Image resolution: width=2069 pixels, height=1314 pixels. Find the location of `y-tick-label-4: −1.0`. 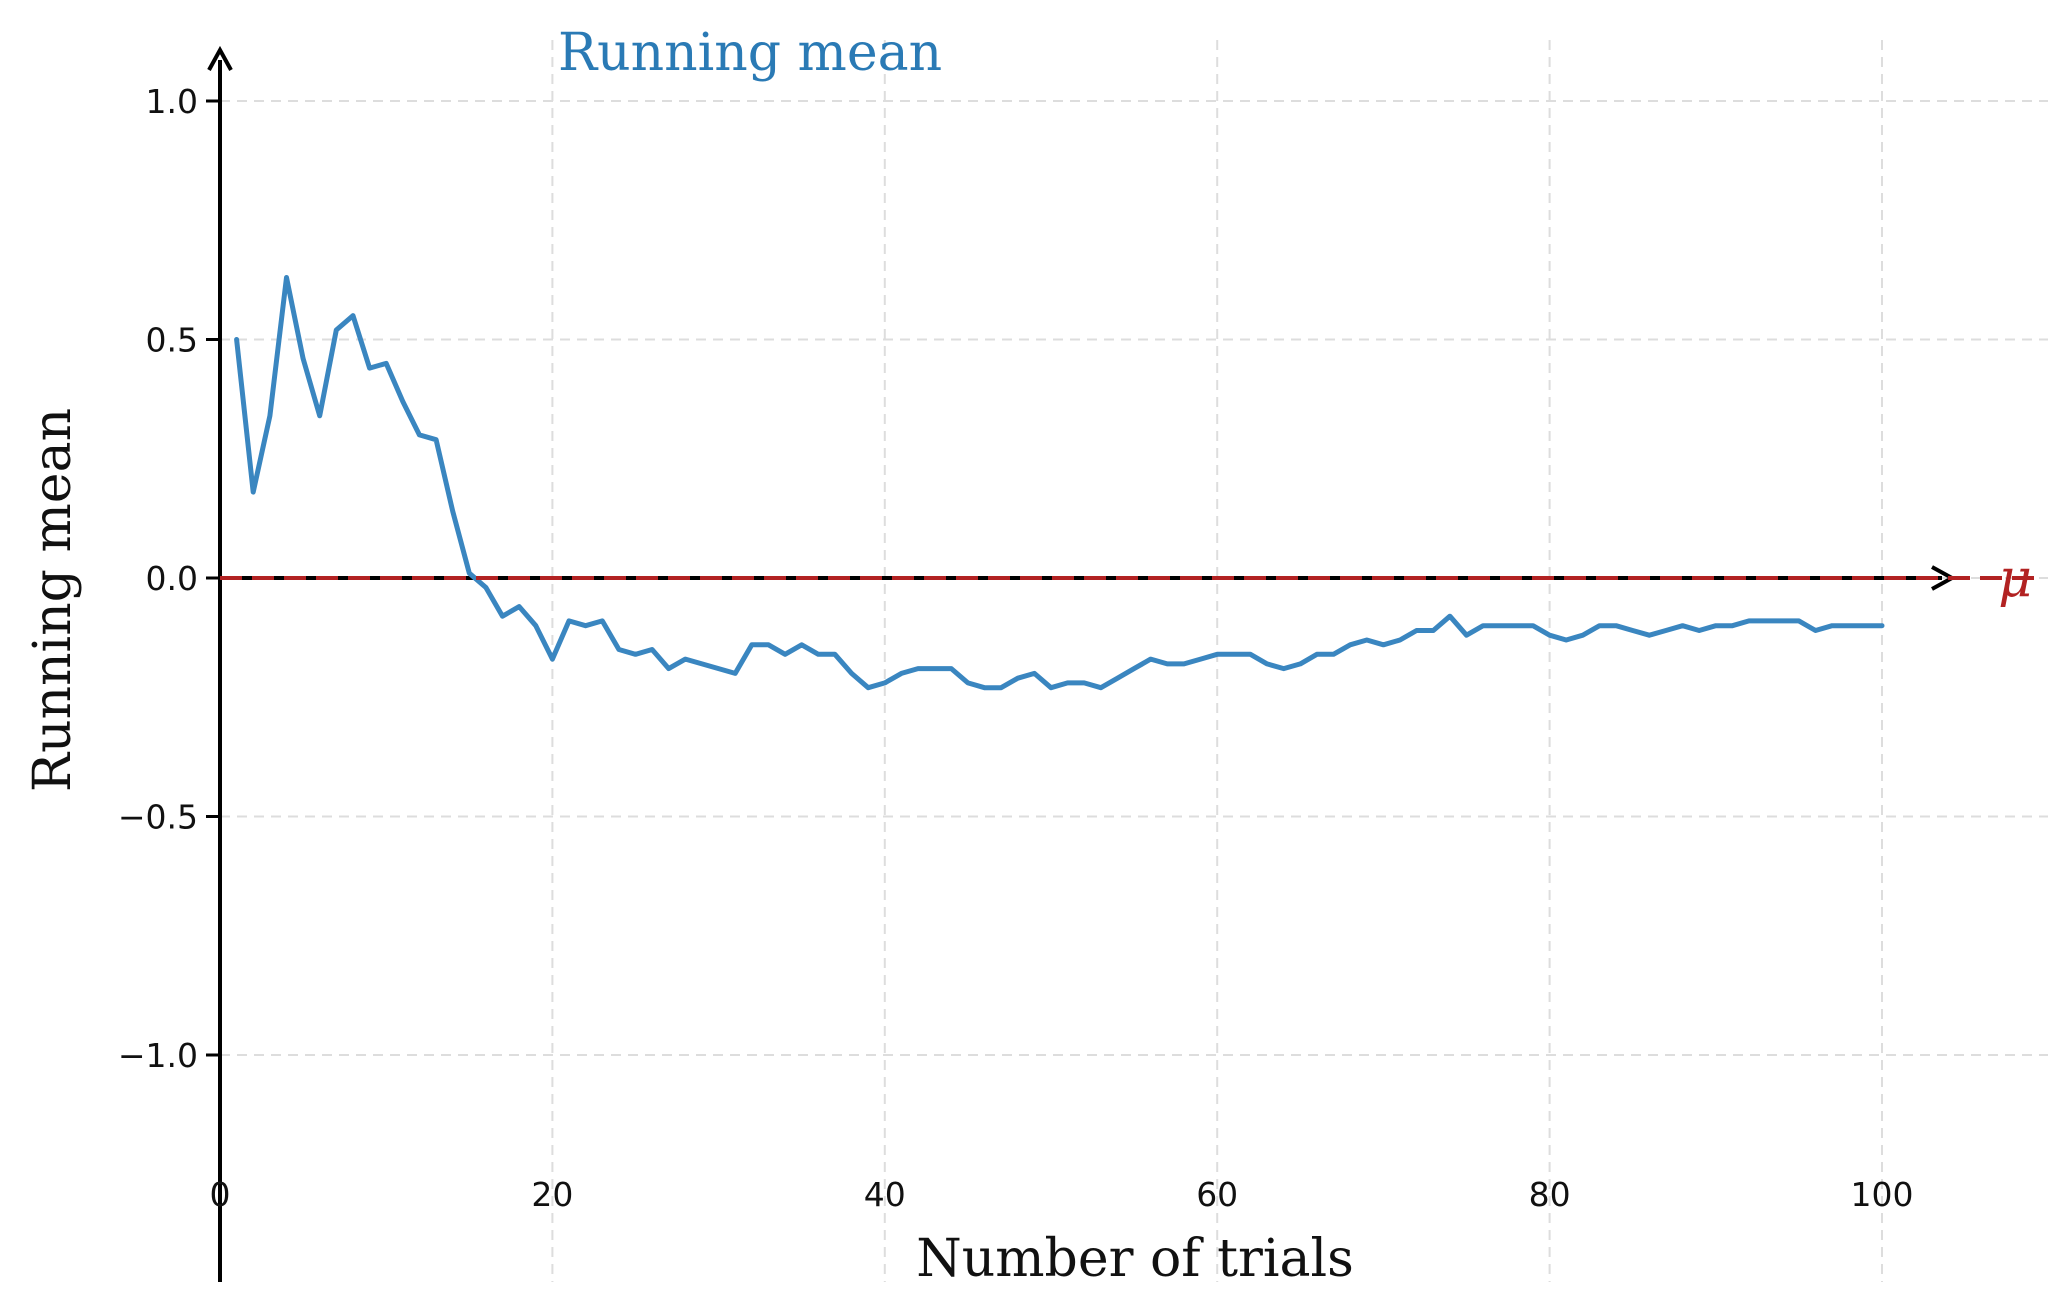

y-tick-label-4: −1.0 is located at coordinates (158, 1055).